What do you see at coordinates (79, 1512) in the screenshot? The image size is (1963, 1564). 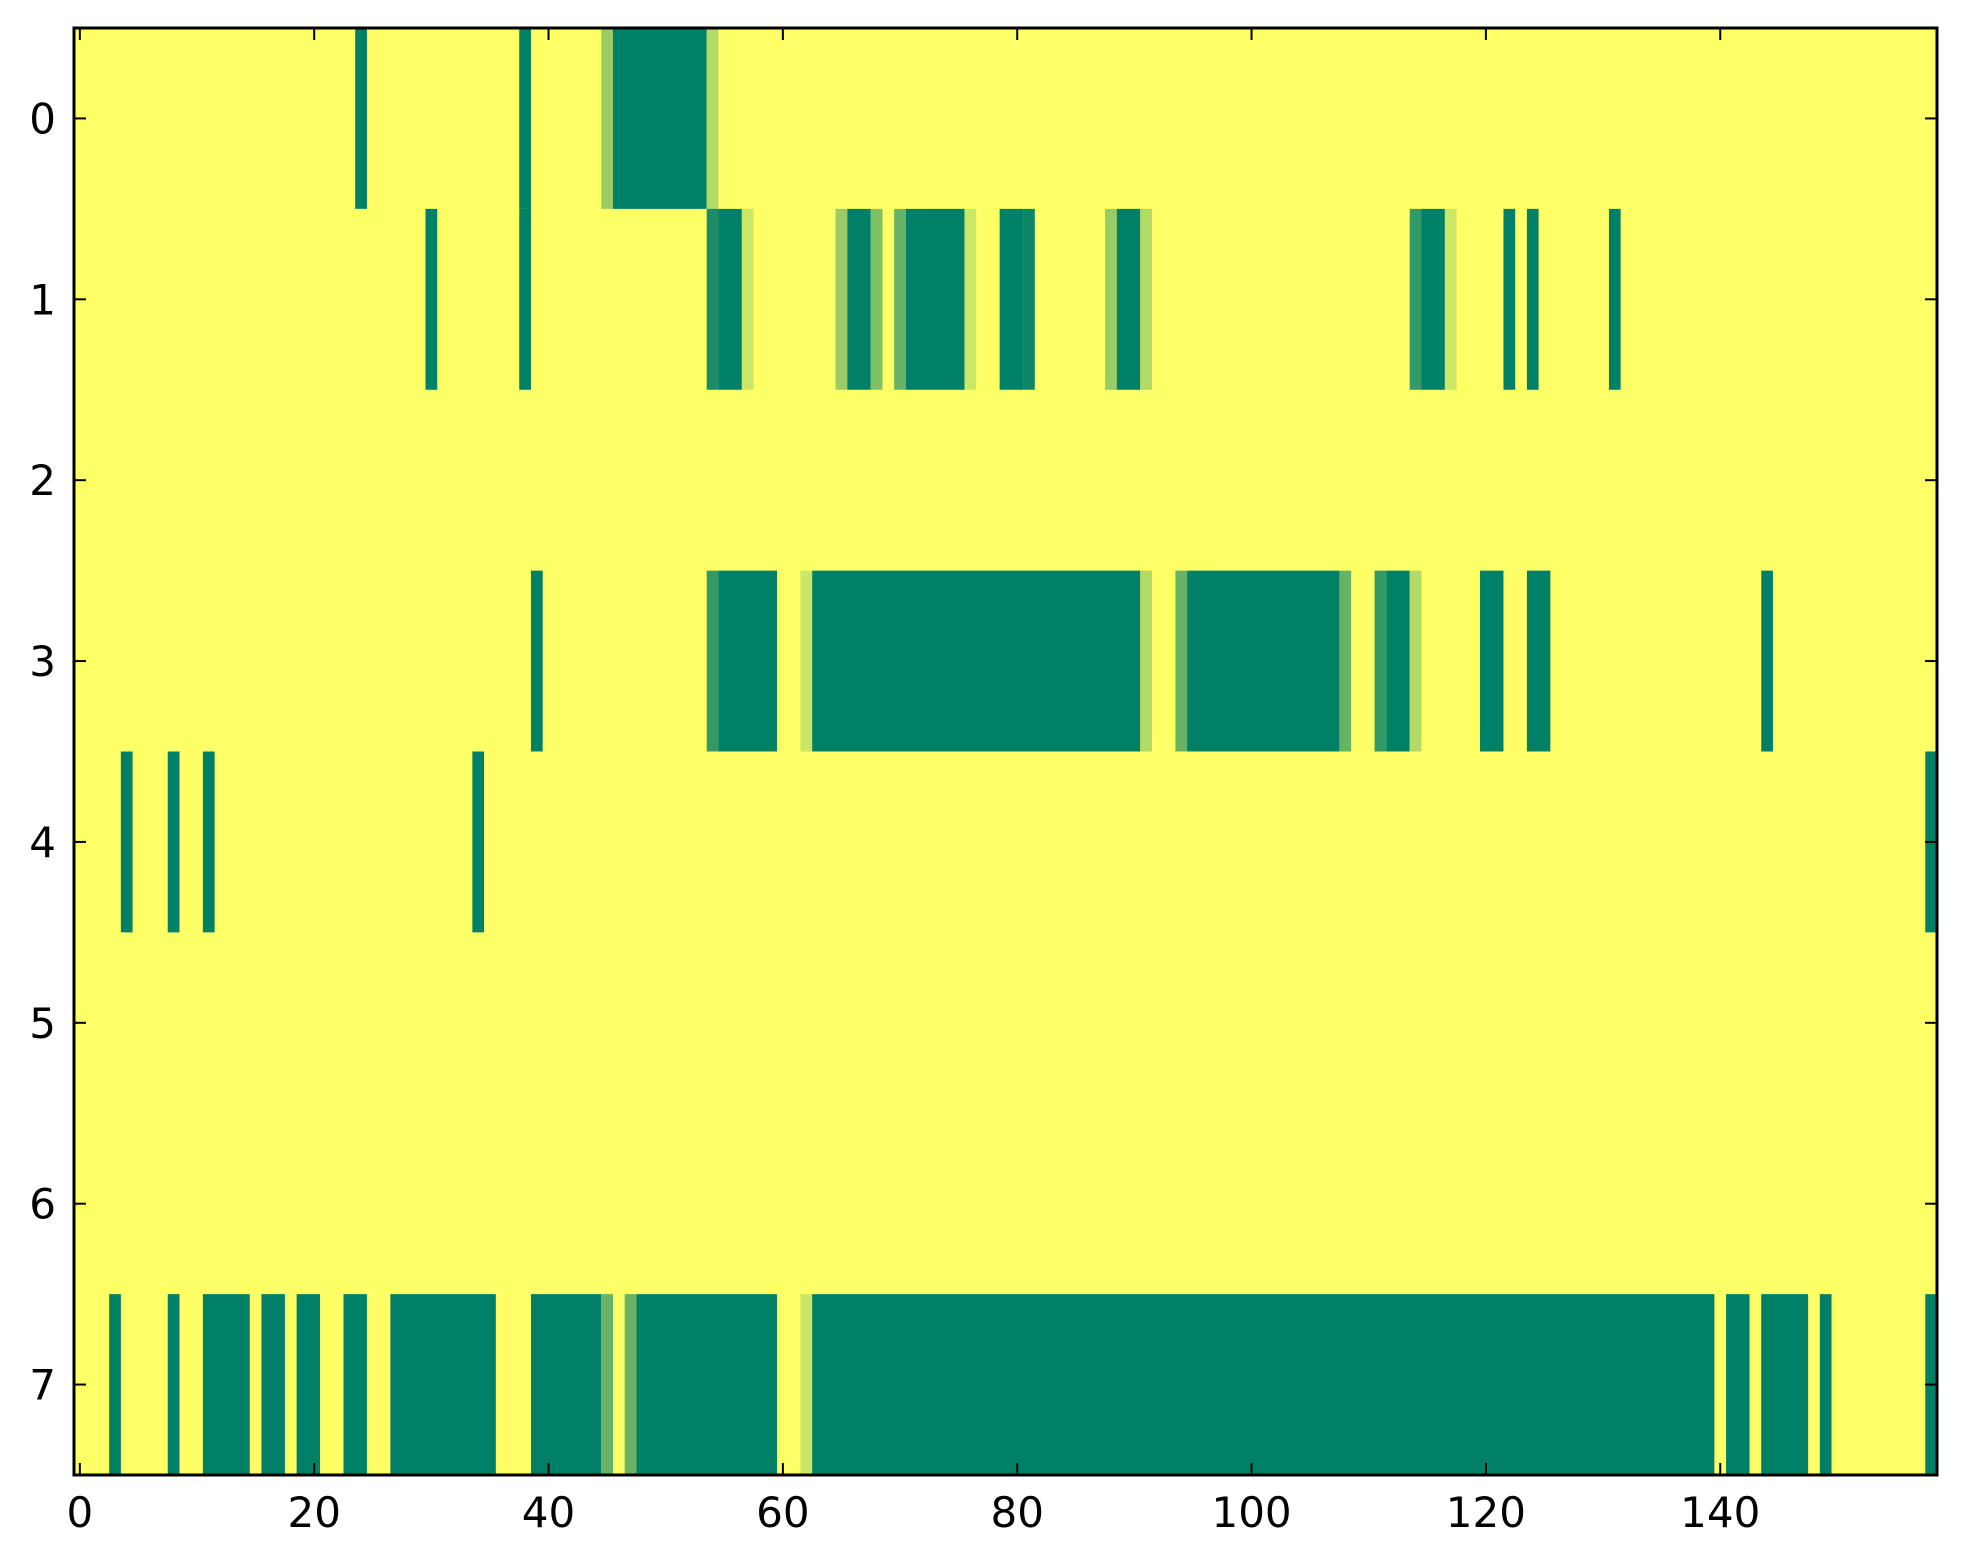 I see `x-tick-label: 0` at bounding box center [79, 1512].